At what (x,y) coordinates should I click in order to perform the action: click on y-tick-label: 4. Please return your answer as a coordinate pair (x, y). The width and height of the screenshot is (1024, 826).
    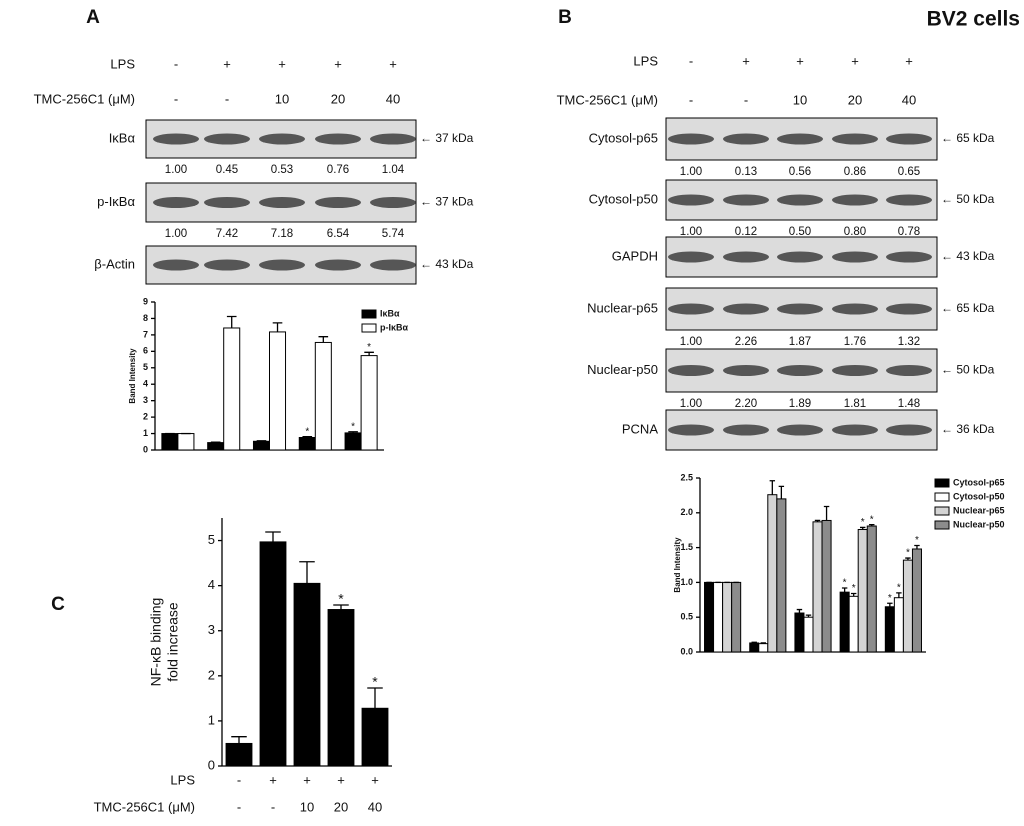
    Looking at the image, I should click on (145, 384).